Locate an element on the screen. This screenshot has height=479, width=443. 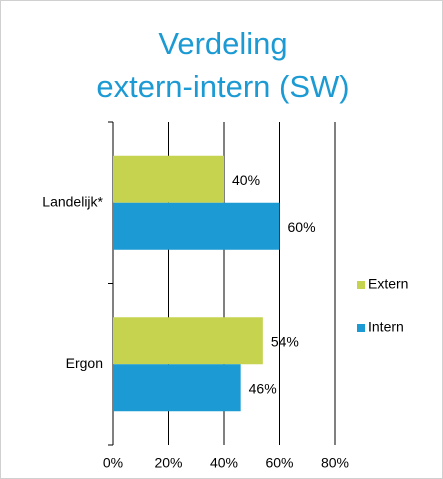
data-label: 54% is located at coordinates (285, 341).